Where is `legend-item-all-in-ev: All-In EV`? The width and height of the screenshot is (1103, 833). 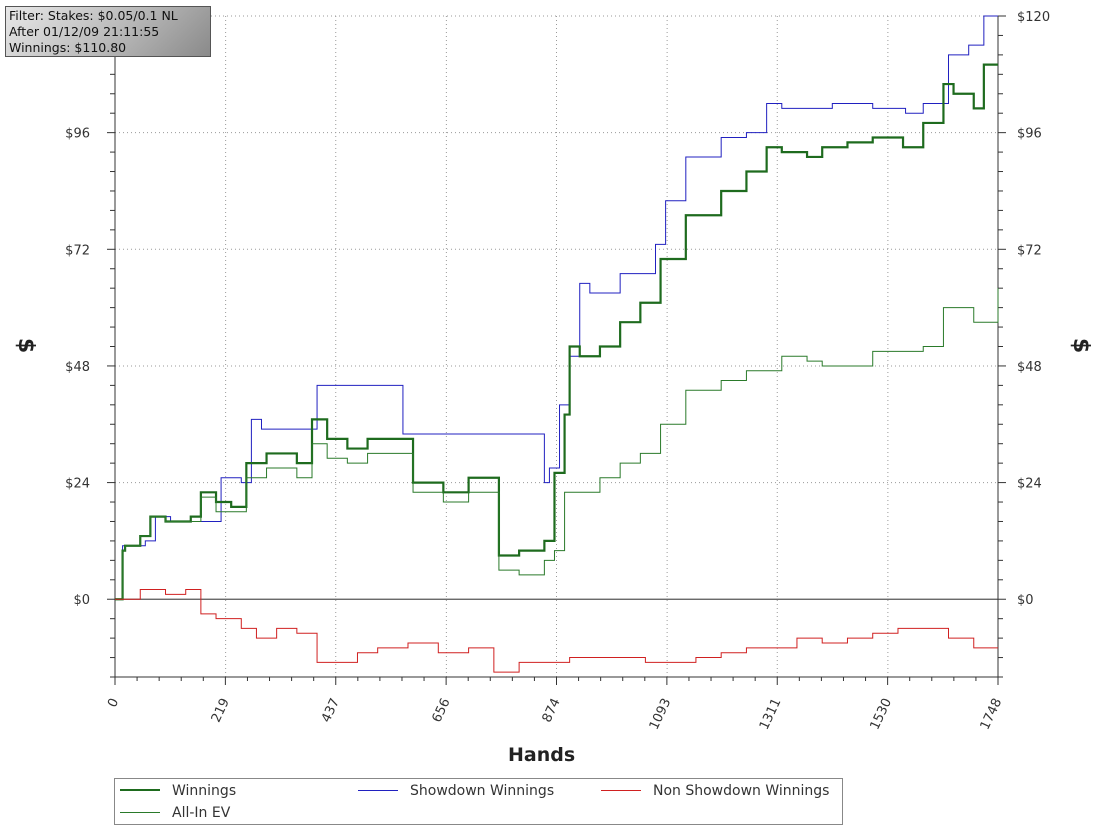
legend-item-all-in-ev: All-In EV is located at coordinates (175, 813).